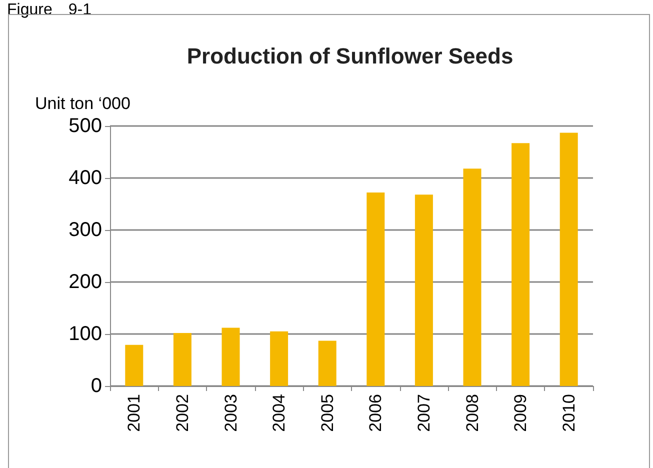 The image size is (653, 468). What do you see at coordinates (182, 413) in the screenshot?
I see `x-tick-label: 2002` at bounding box center [182, 413].